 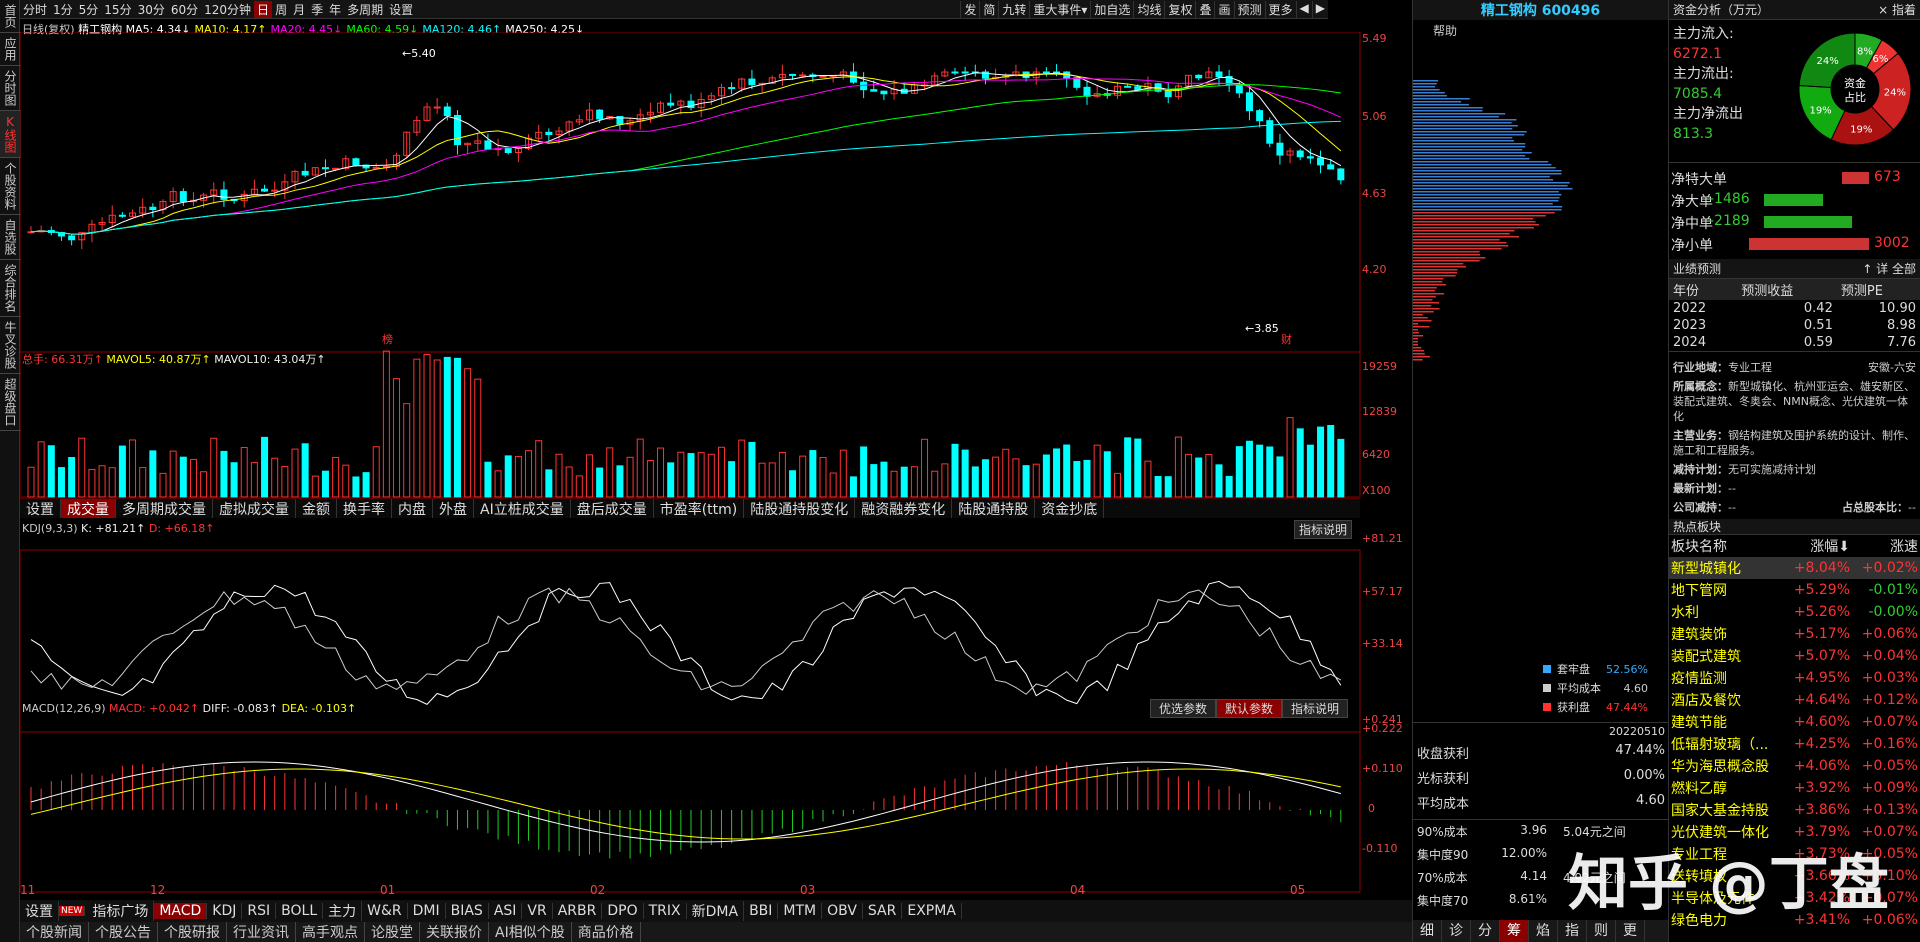 I want to click on period-tab-2: 5分, so click(x=89, y=9).